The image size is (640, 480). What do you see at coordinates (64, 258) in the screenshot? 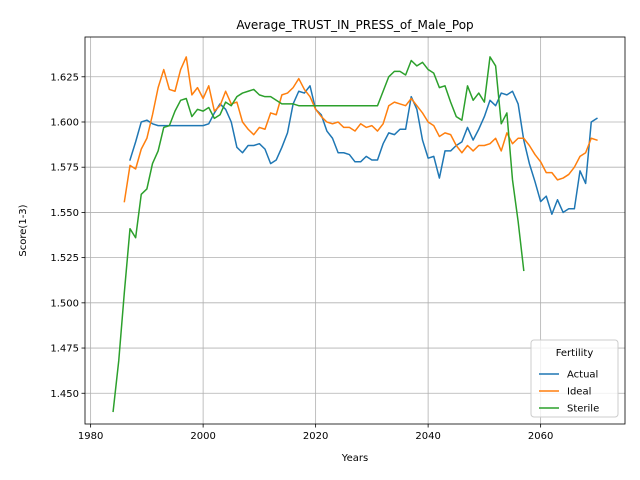
I see `y-tick-label: 1.525` at bounding box center [64, 258].